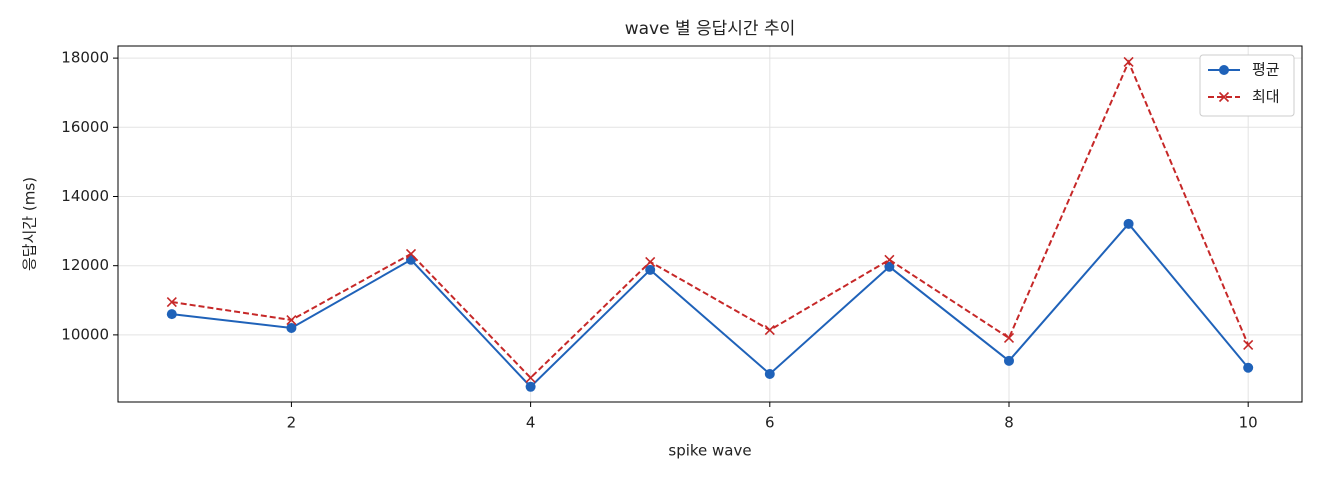 This screenshot has height=480, width=1320. I want to click on x-tick-label: 4, so click(531, 423).